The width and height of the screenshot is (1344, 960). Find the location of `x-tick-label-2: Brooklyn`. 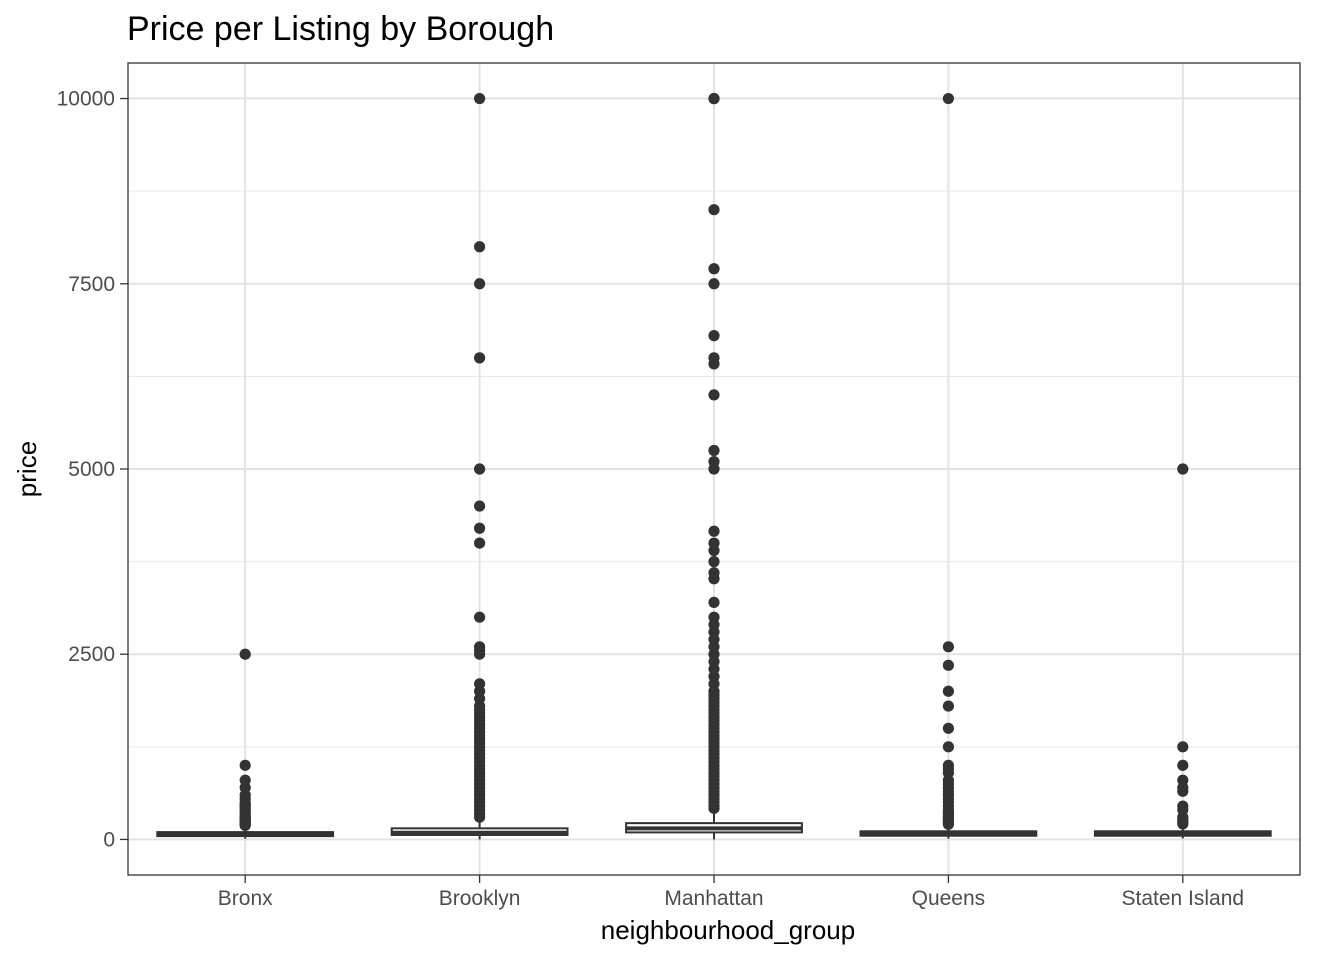

x-tick-label-2: Brooklyn is located at coordinates (480, 898).